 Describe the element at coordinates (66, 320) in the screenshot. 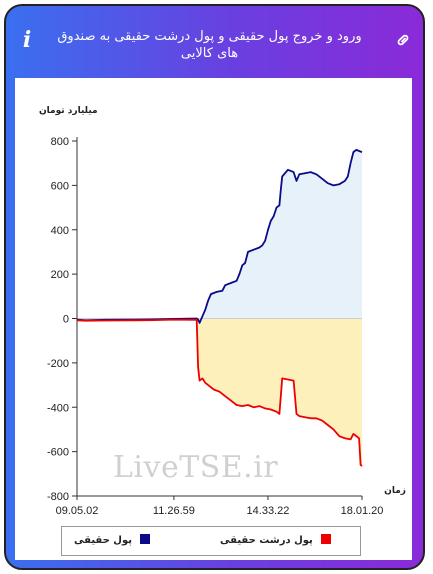

I see `y-tick-label: 0` at that location.